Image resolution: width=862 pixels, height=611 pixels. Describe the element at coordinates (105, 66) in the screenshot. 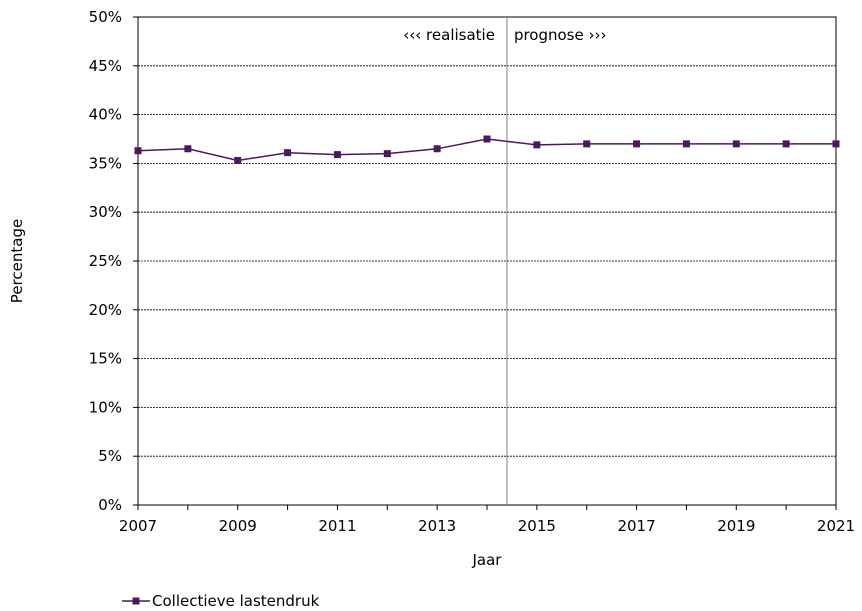

I see `y-tick-label: 45%` at that location.